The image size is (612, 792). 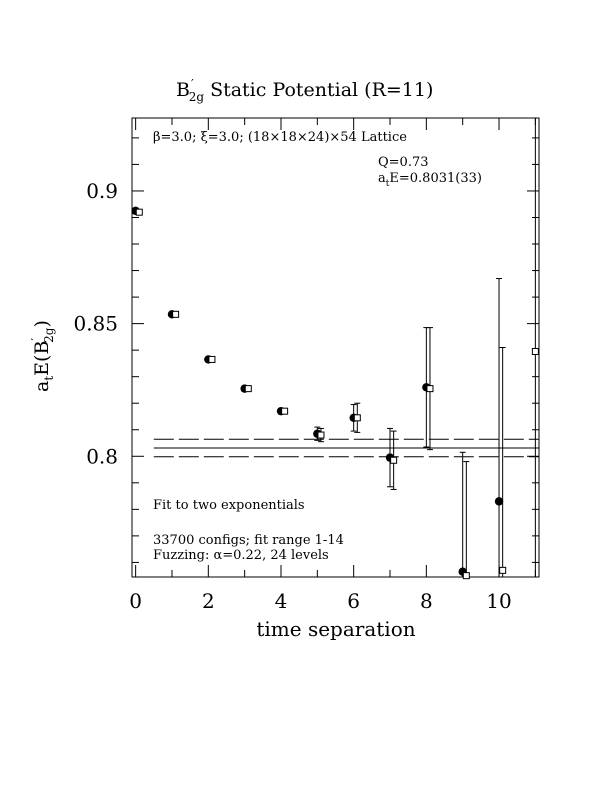 I want to click on y-tick-label: 0.85, so click(x=95, y=324).